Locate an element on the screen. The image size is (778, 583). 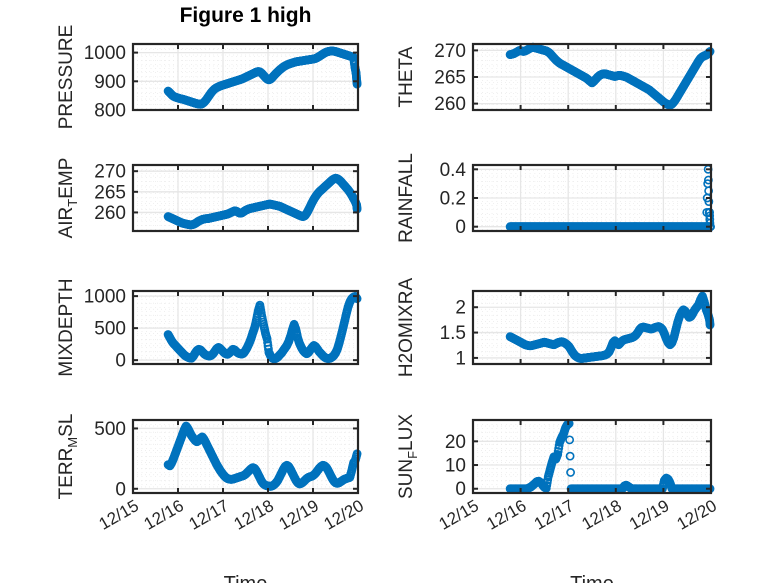
y-axis-label: MIXDEPTH is located at coordinates (66, 327).